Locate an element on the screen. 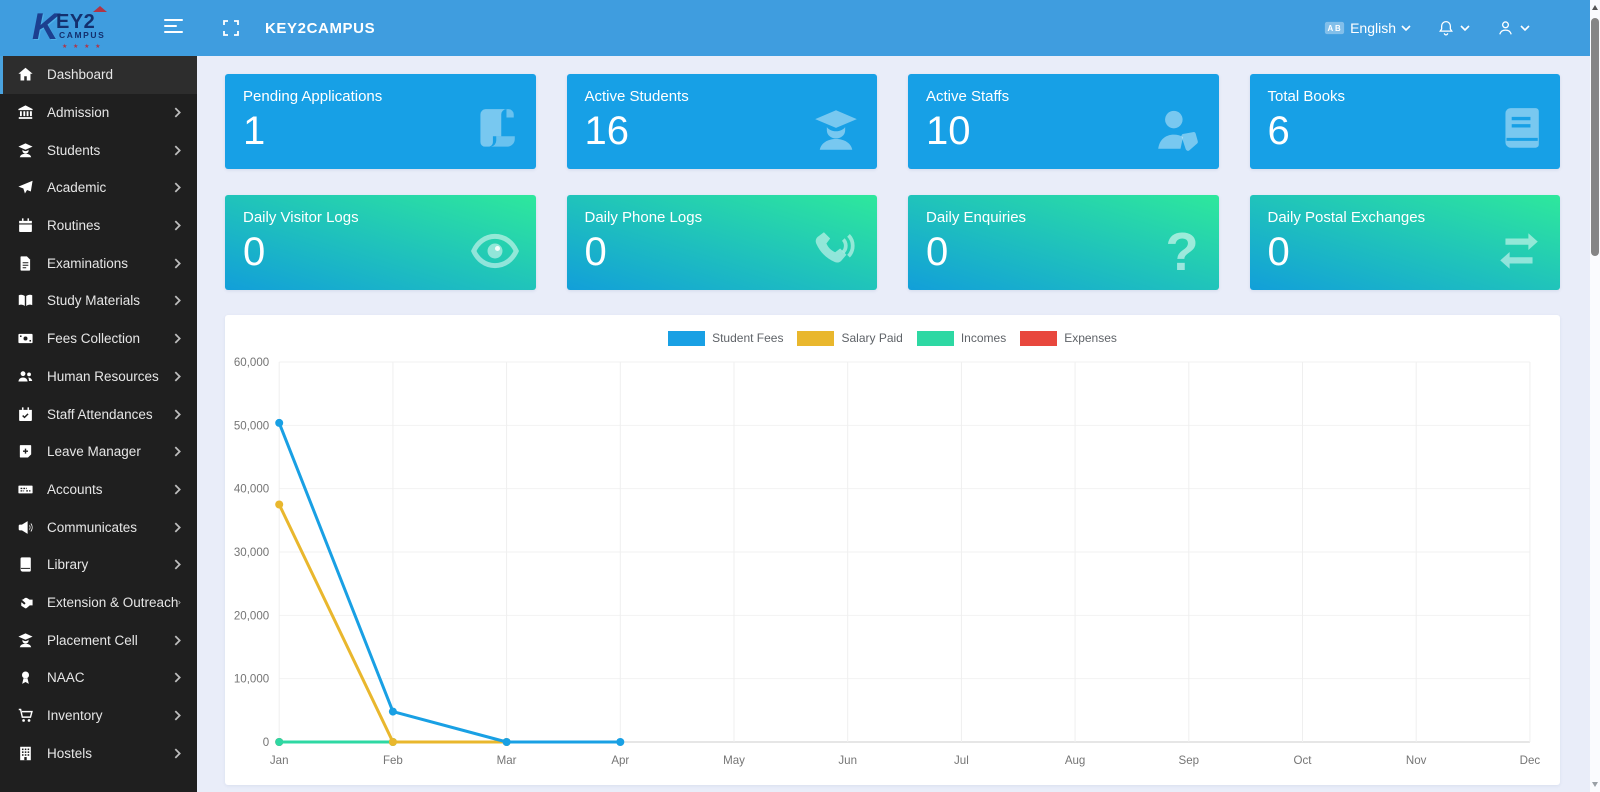 Image resolution: width=1600 pixels, height=792 pixels. cart-icon is located at coordinates (25, 715).